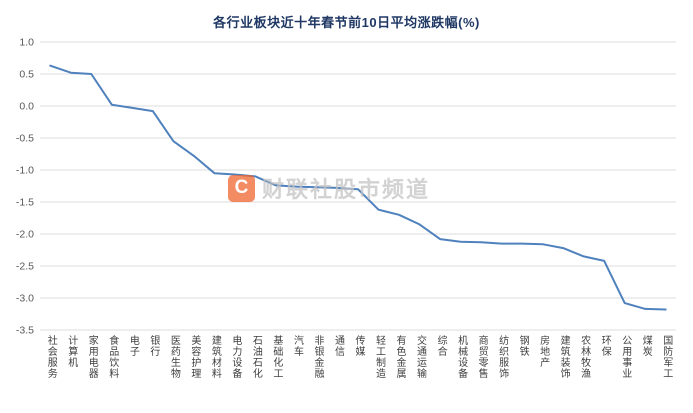 The width and height of the screenshot is (693, 413). I want to click on y-axis-tick-label: -2.5, so click(25, 267).